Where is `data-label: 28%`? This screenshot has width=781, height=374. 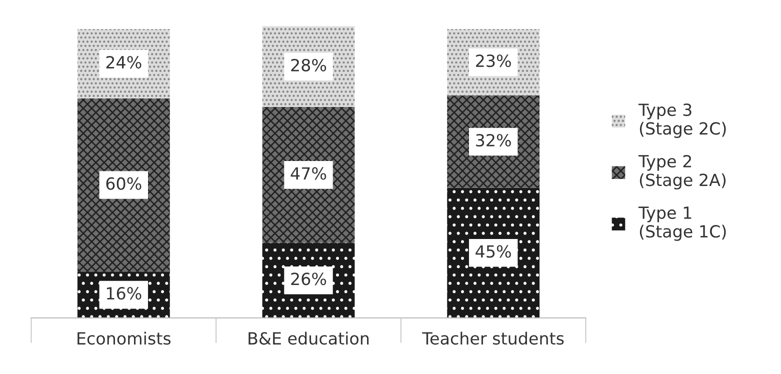
data-label: 28% is located at coordinates (308, 65).